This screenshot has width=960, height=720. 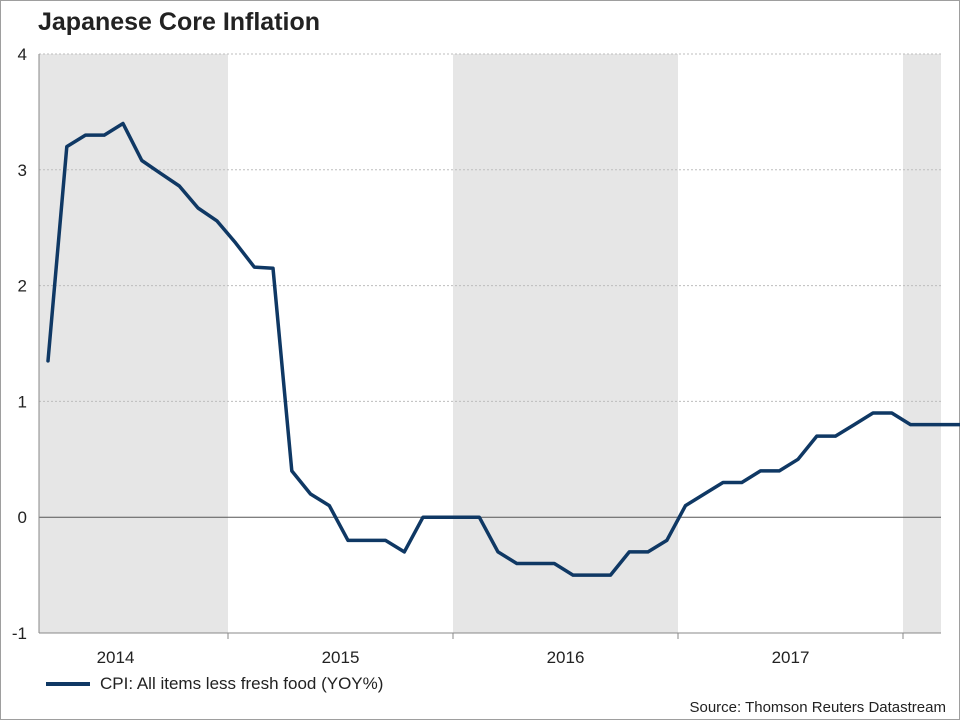 What do you see at coordinates (22, 170) in the screenshot?
I see `y-tick-label: 3` at bounding box center [22, 170].